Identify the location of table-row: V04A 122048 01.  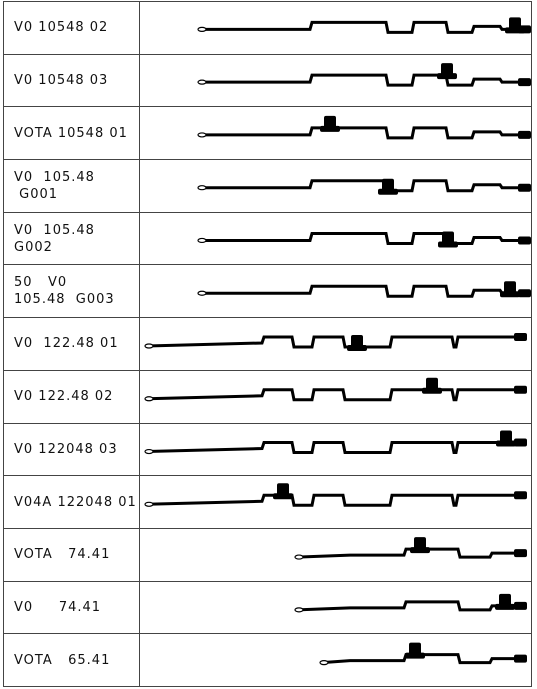
(267, 502).